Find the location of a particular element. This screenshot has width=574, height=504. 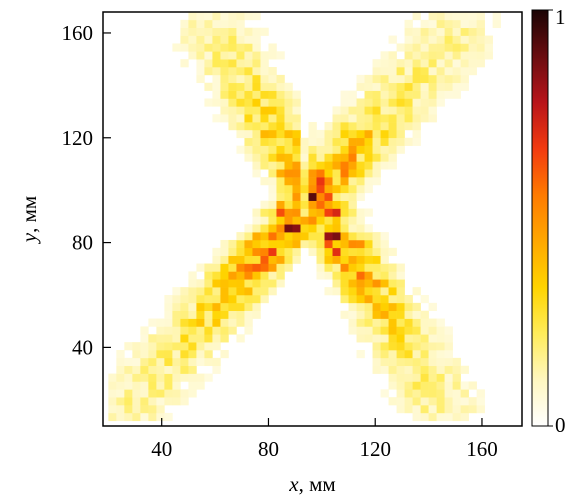

x-tick-label: 80 is located at coordinates (268, 449).